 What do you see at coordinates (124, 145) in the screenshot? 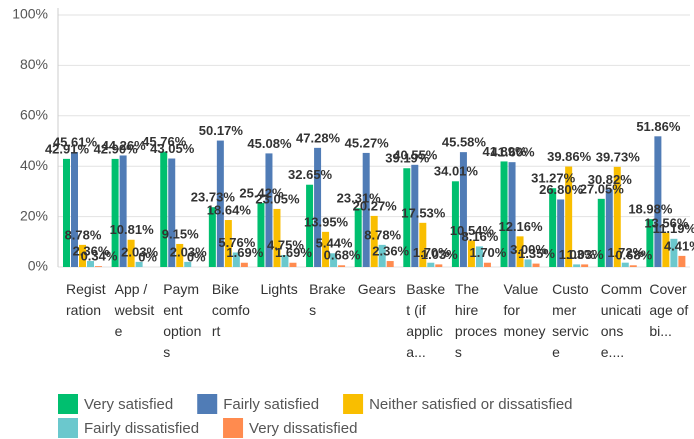
I see `value-label: 44.26%` at bounding box center [124, 145].